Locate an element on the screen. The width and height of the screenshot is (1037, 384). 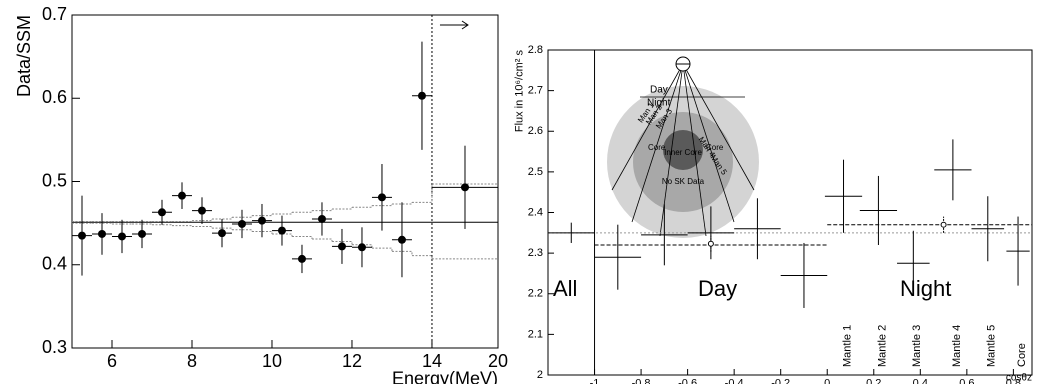
inset-rays is located at coordinates (683, 150).